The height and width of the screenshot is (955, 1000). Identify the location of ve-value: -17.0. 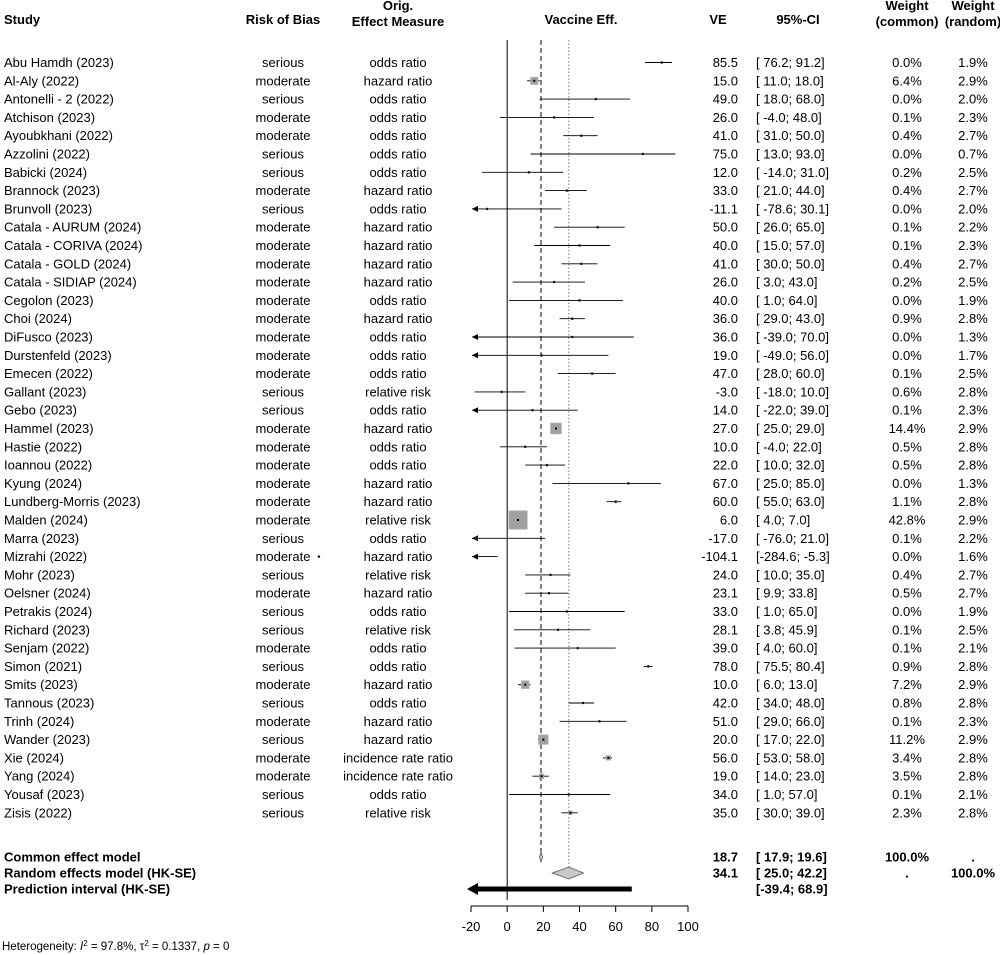
(723, 538).